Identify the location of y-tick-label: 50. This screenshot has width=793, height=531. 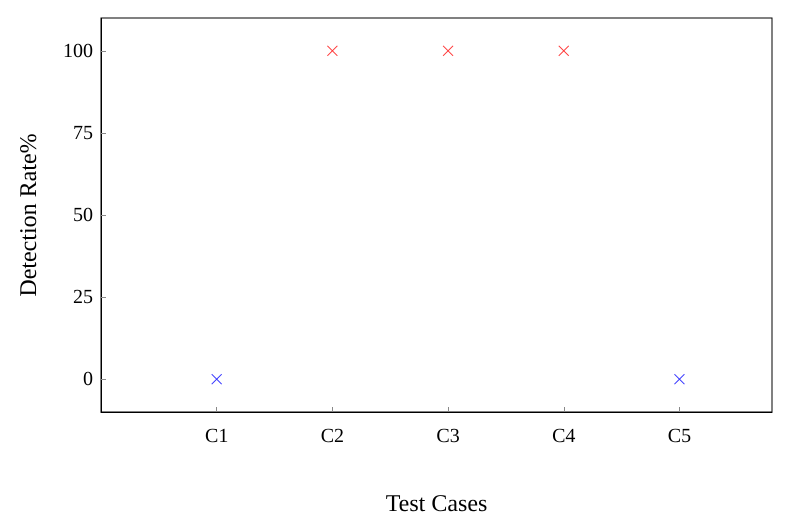
(83, 215).